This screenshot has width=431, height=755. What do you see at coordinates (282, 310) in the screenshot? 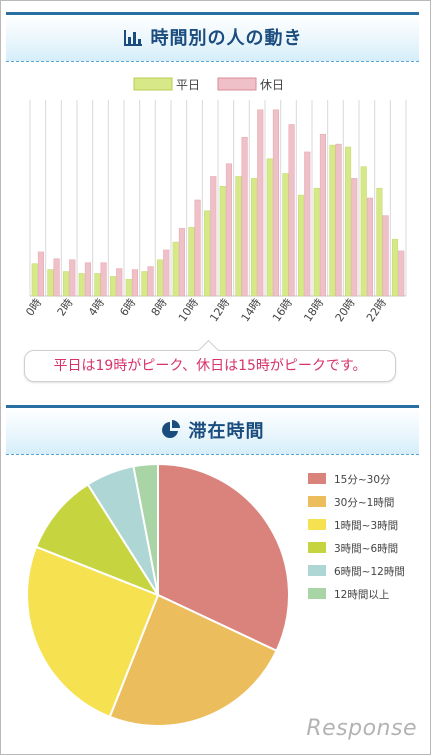
I see `x-tick-label: 16時` at bounding box center [282, 310].